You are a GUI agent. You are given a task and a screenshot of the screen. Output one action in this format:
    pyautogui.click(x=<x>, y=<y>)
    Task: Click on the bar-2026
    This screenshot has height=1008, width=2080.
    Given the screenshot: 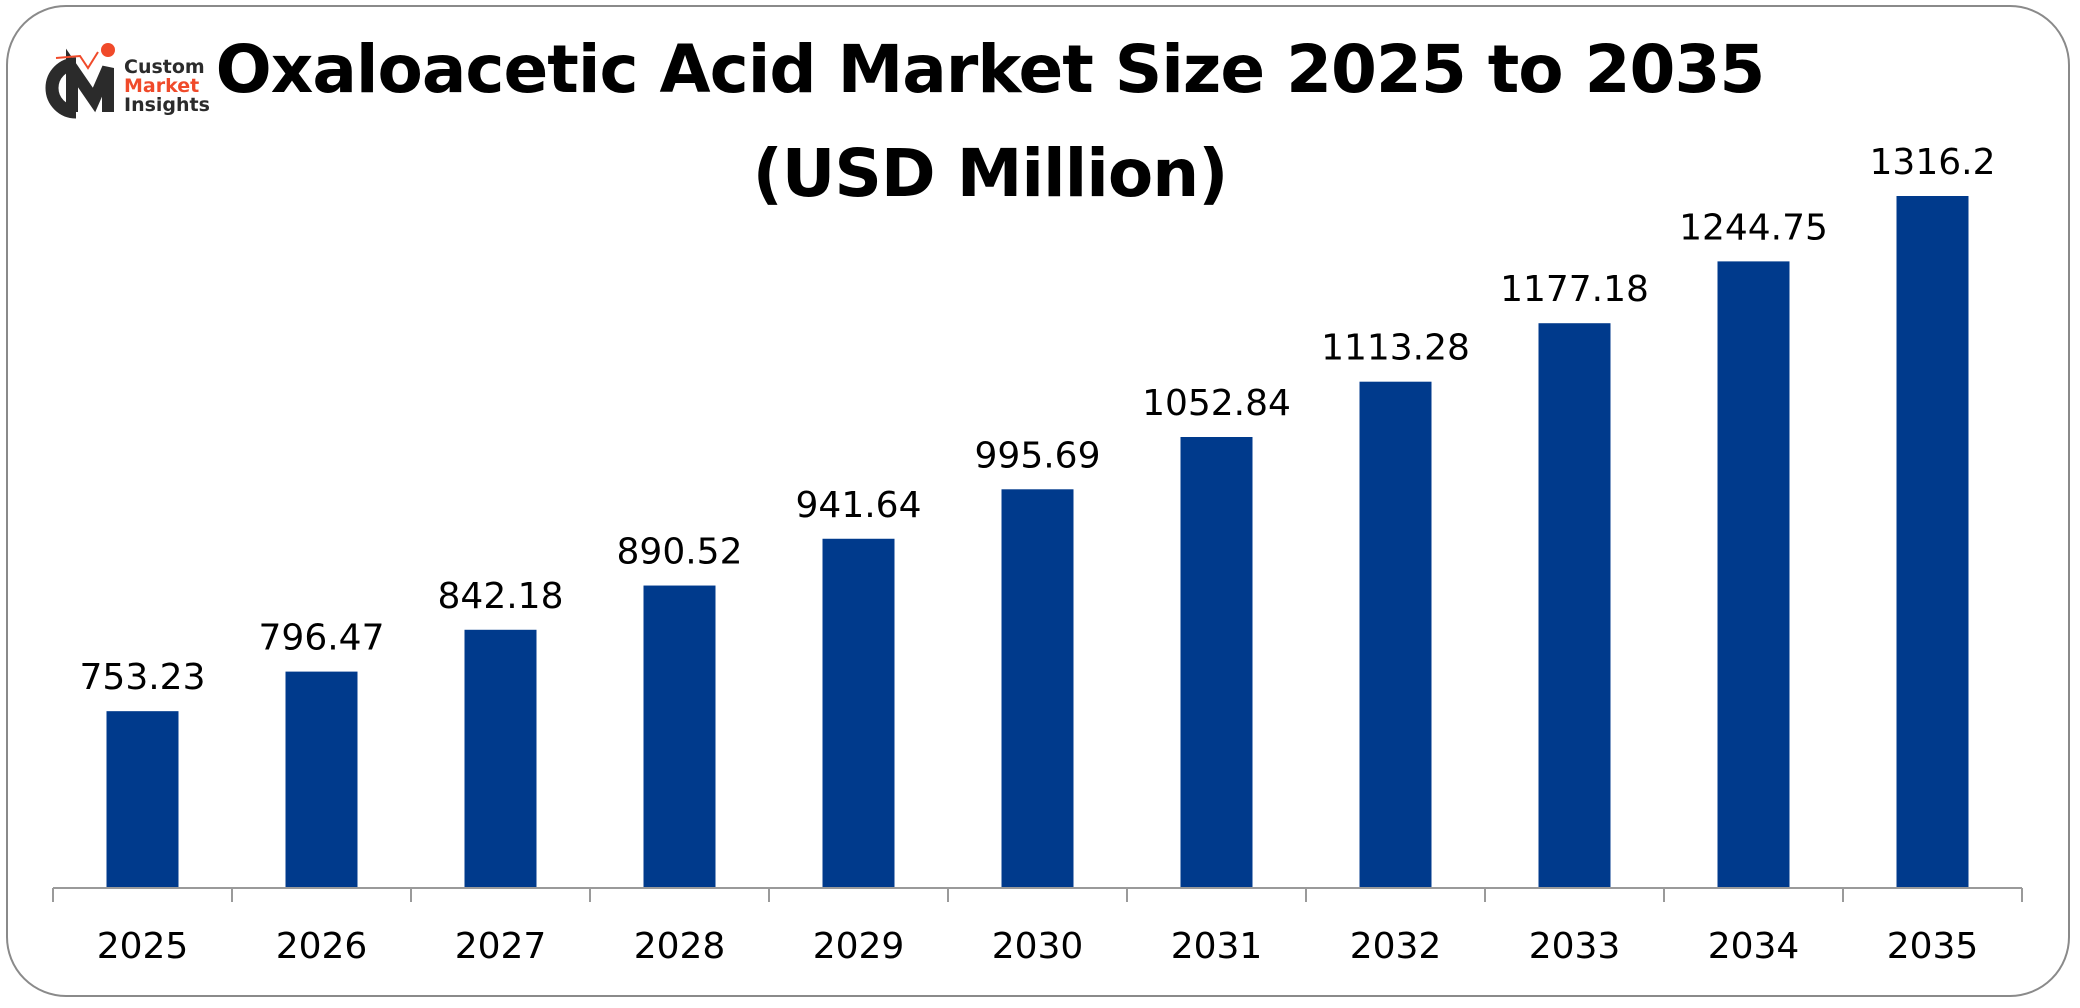 What is the action you would take?
    pyautogui.click(x=321, y=779)
    